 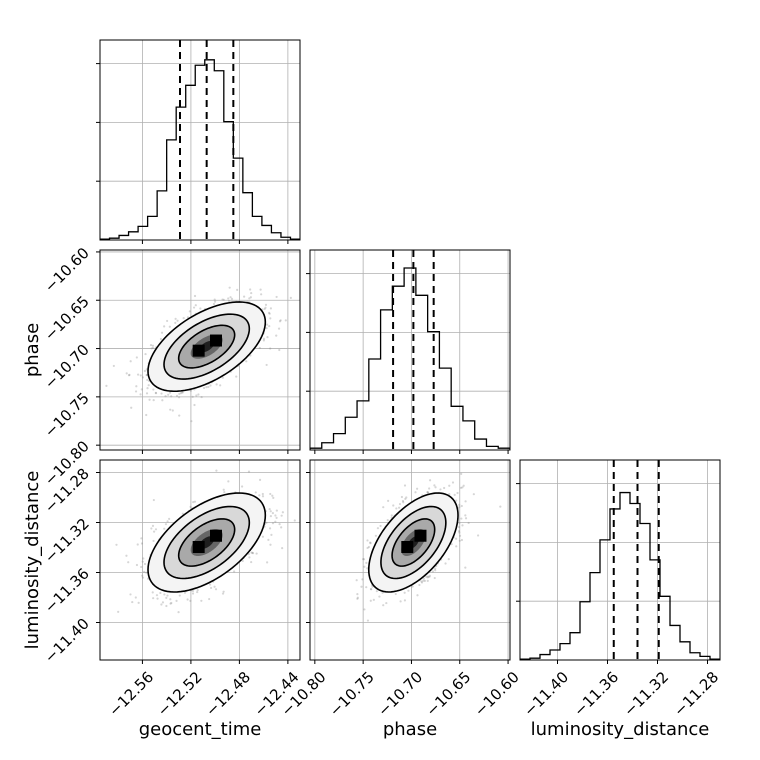 I want to click on x-axis-title-geocent_time: geocent_time, so click(x=200, y=729).